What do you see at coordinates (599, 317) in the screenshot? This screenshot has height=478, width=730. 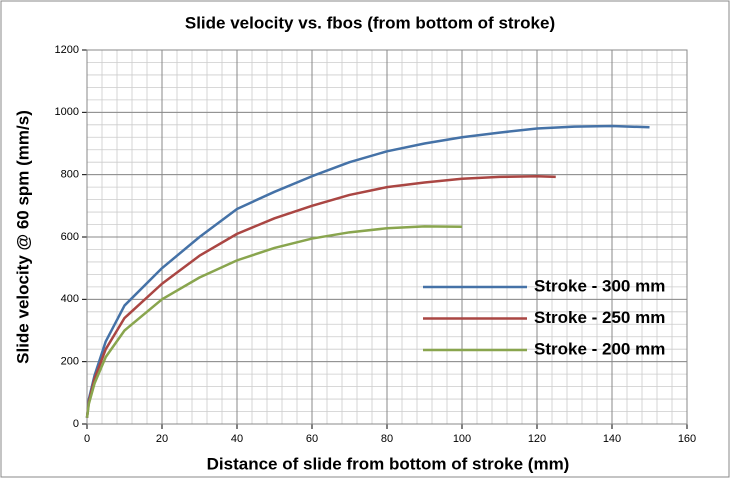 I see `legend-label: Stroke - 250 mm` at bounding box center [599, 317].